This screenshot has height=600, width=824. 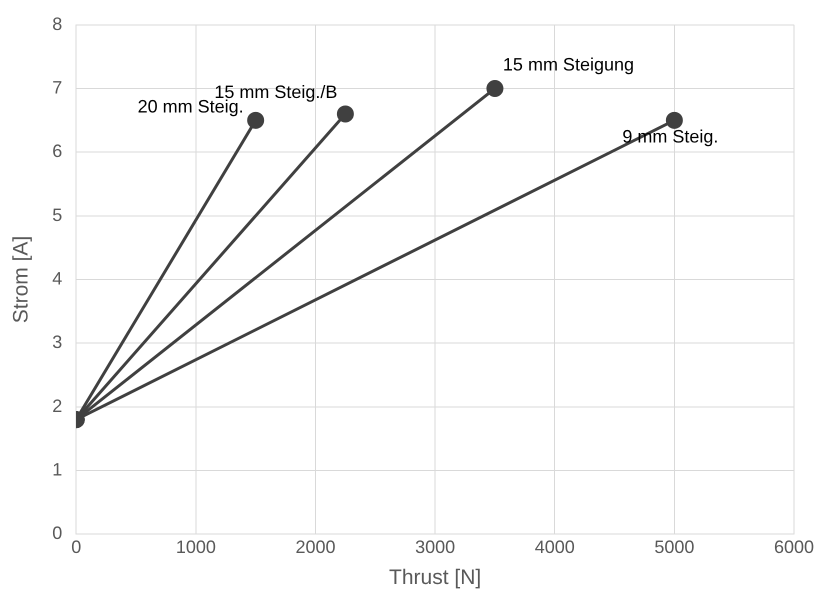 I want to click on y-tick-label: 8, so click(x=57, y=24).